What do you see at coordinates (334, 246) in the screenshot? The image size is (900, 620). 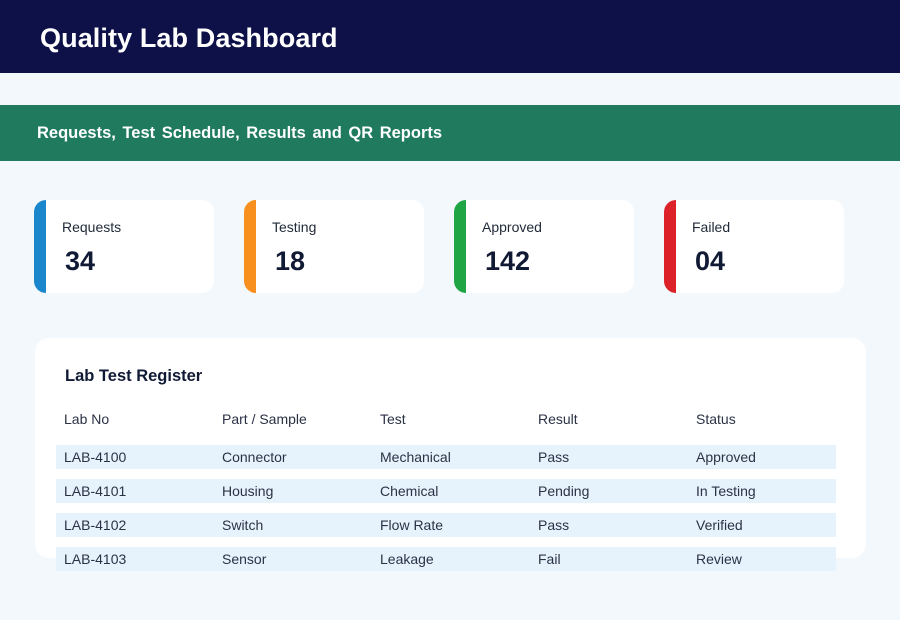 I see `stat-card-testing: Testing 18` at bounding box center [334, 246].